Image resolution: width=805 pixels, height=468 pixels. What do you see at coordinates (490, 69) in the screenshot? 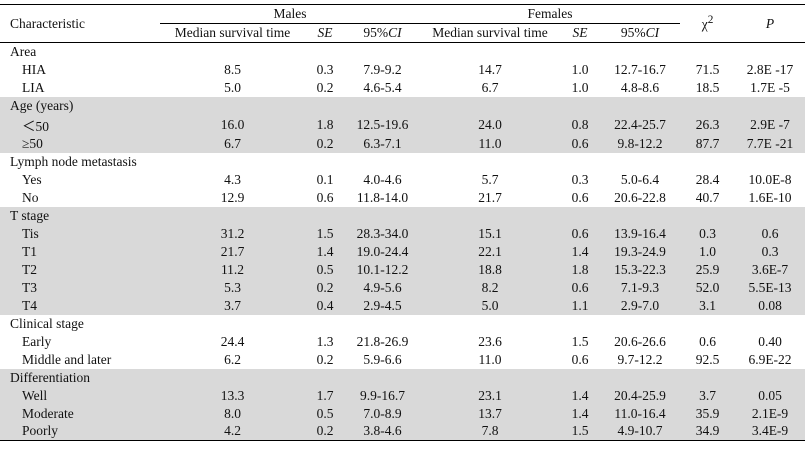
I see `value-cell: 14.7` at bounding box center [490, 69].